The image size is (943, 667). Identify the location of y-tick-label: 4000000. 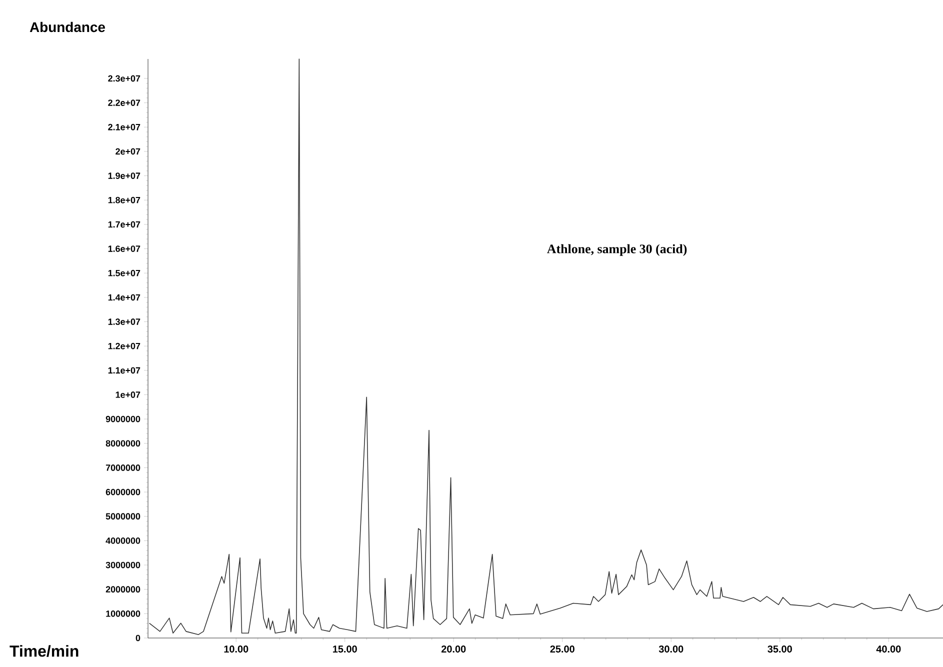
(123, 541).